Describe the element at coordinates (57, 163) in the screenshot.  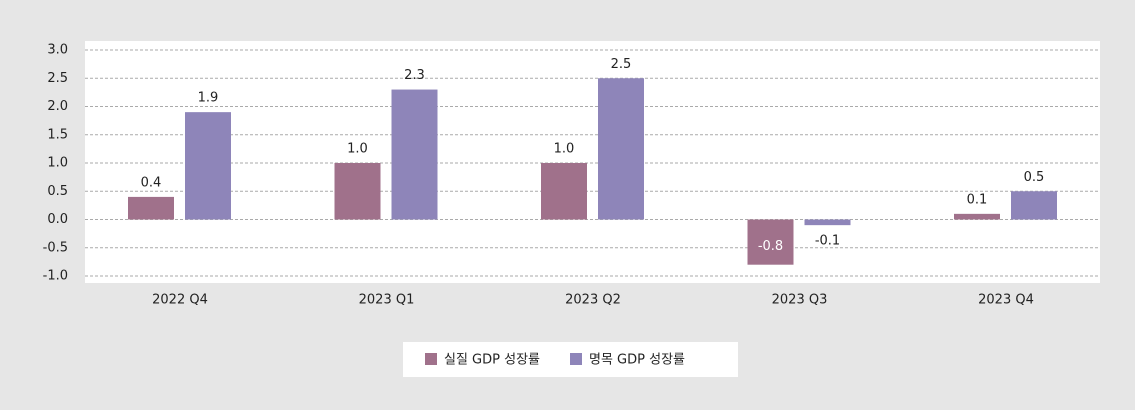
I see `y-tick-label: 1.0` at that location.